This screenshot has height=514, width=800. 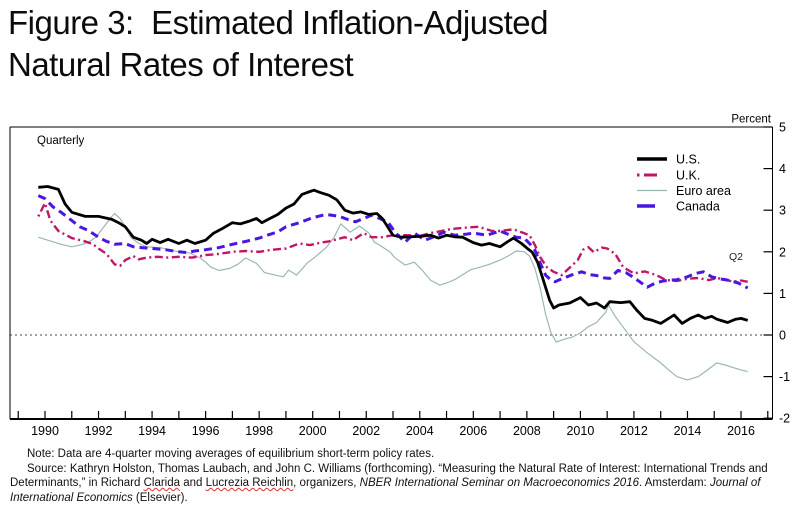 I want to click on italic-citation-text: Journal of International Economics, so click(x=385, y=490).